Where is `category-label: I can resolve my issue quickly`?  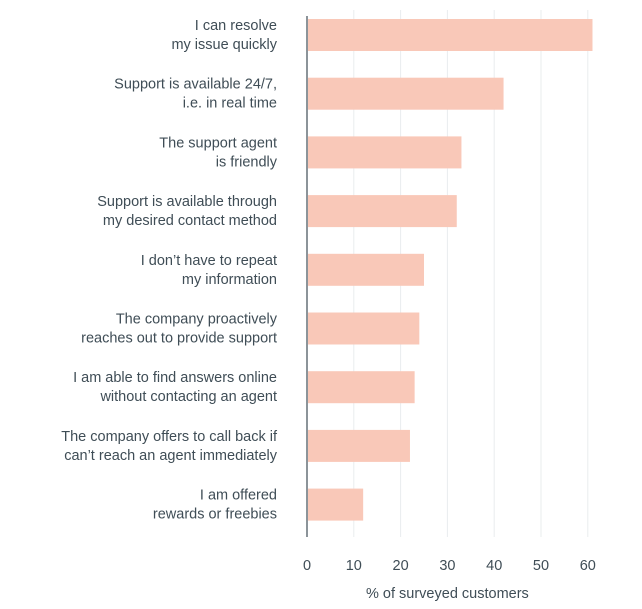 category-label: I can resolve my issue quickly is located at coordinates (224, 35).